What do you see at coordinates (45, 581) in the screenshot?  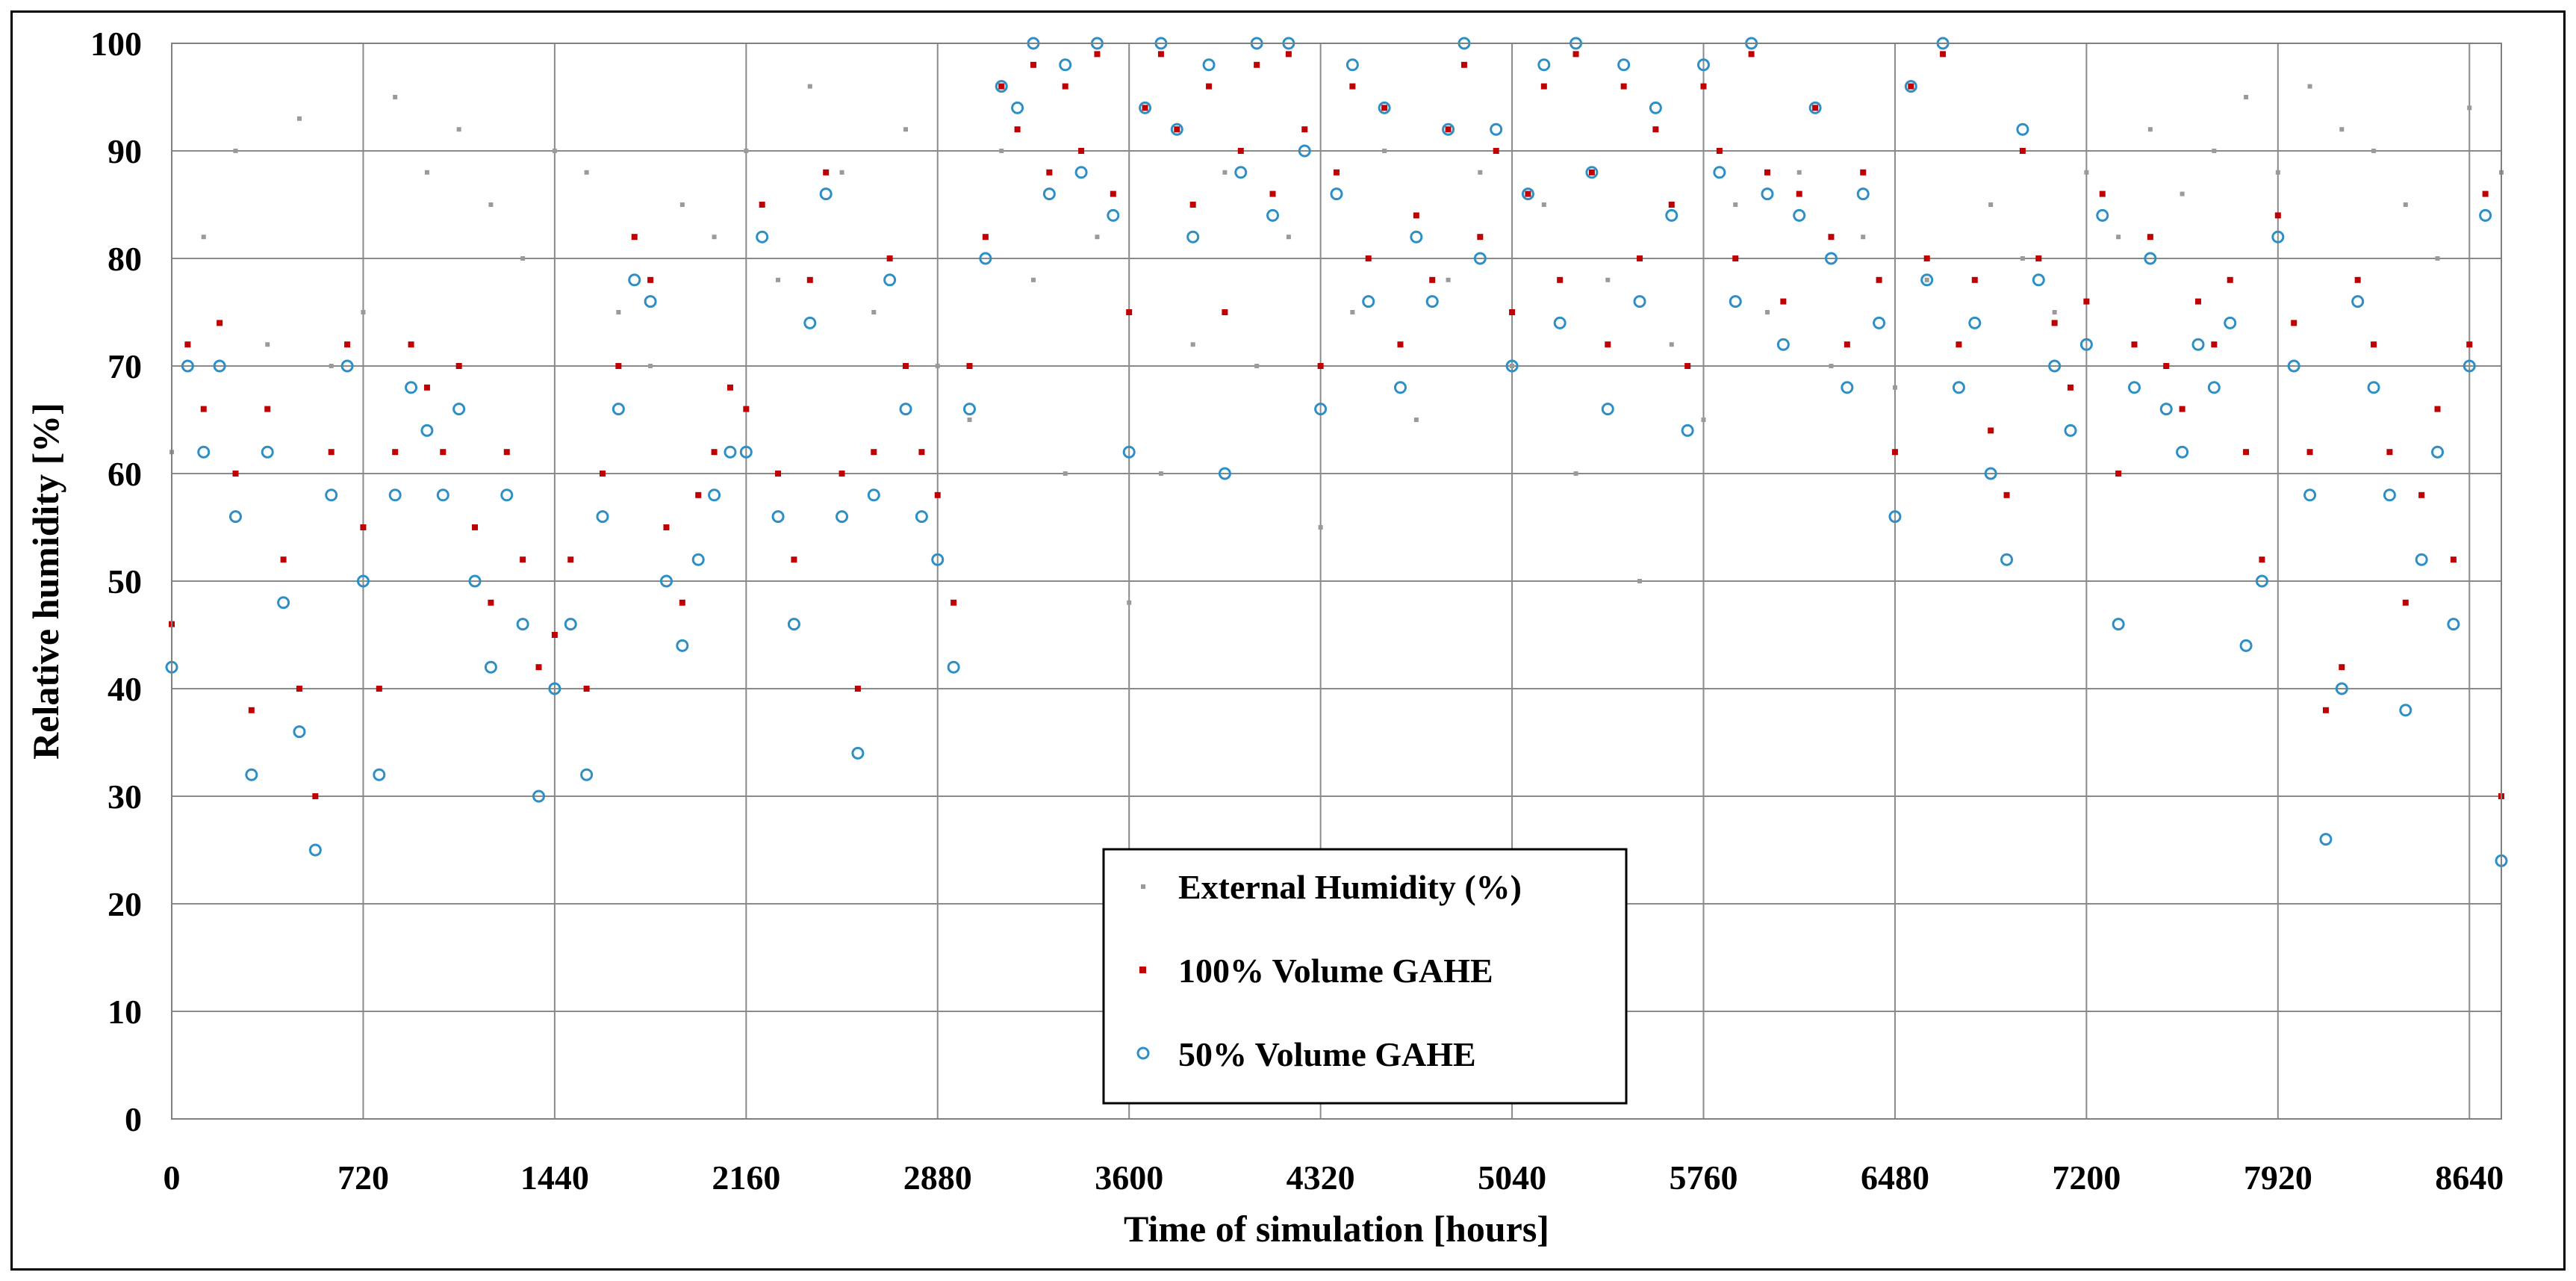 I see `y-axis-title: Relative humidity [%]` at bounding box center [45, 581].